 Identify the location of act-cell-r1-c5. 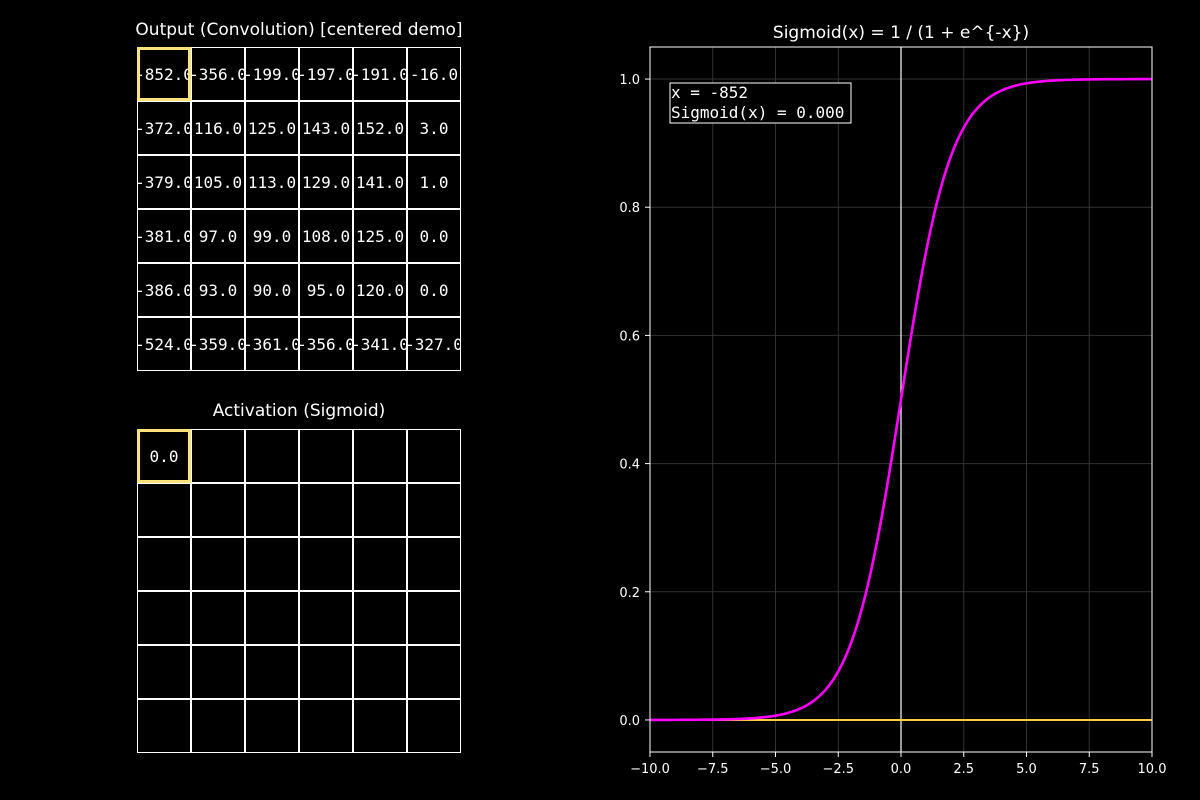
(434, 510).